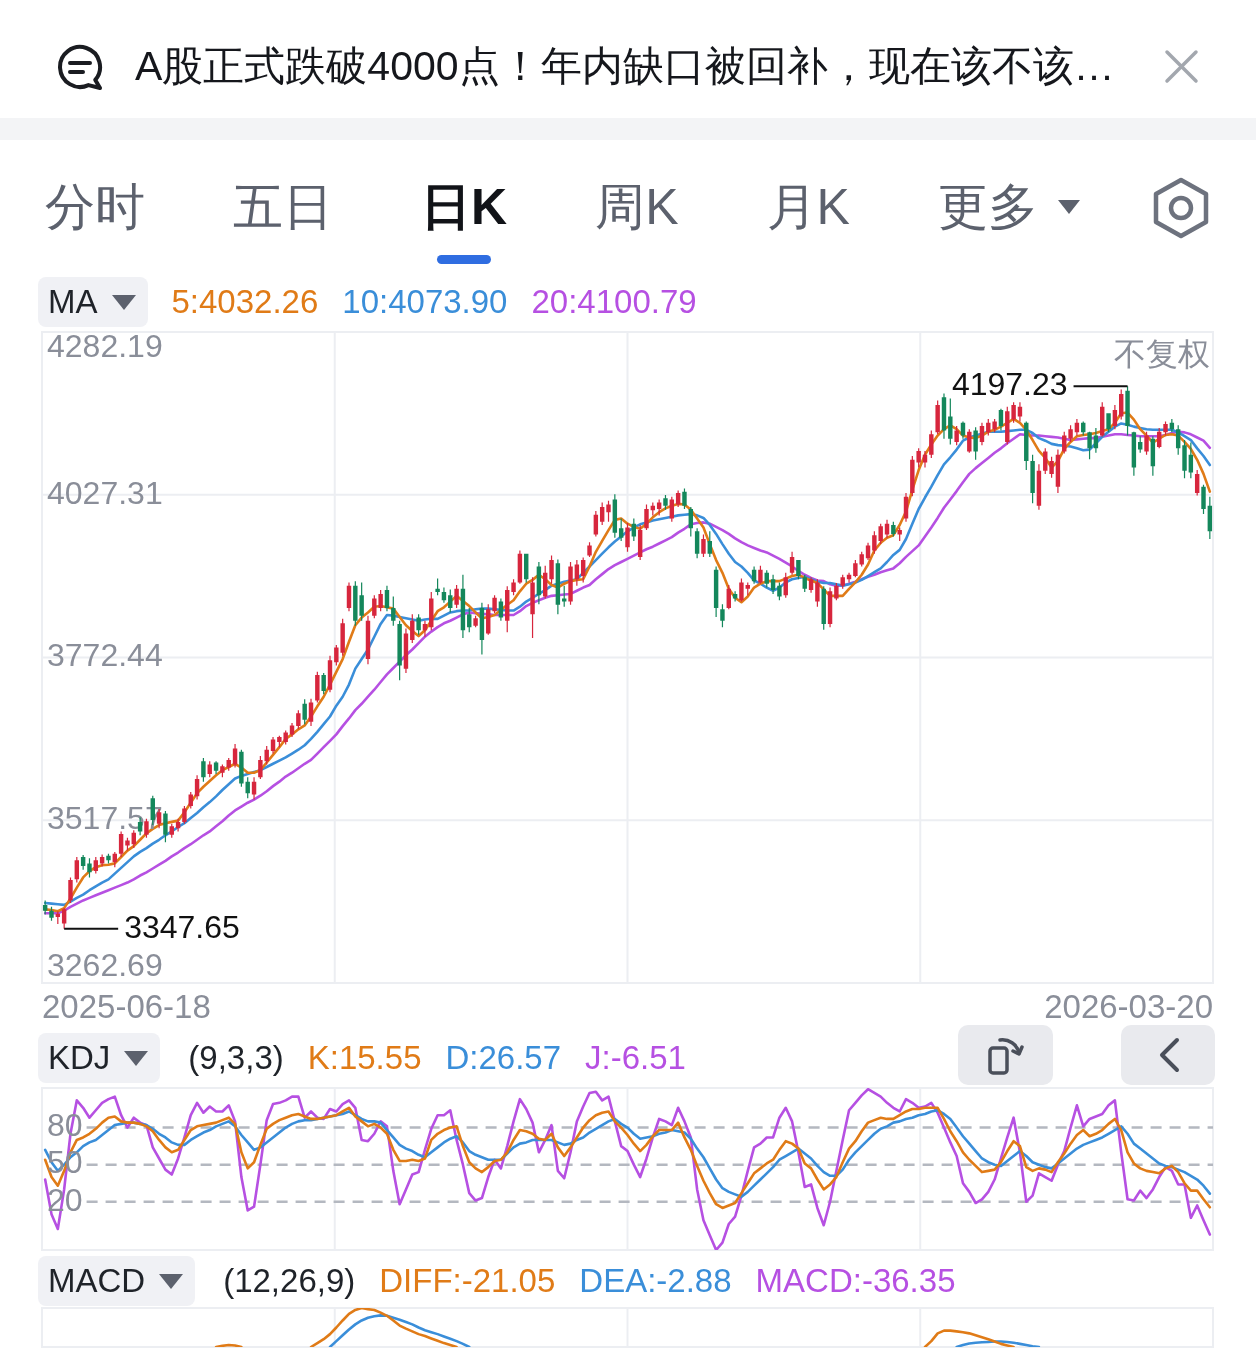 The width and height of the screenshot is (1256, 1349). Describe the element at coordinates (79, 1058) in the screenshot. I see `legend-title: KDJ` at that location.